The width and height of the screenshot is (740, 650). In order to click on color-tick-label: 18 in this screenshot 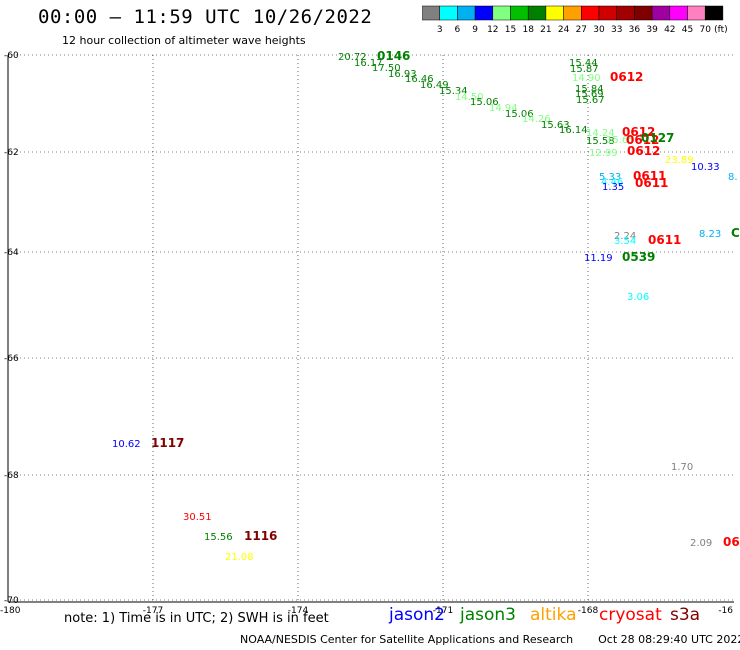, I will do `click(528, 30)`.